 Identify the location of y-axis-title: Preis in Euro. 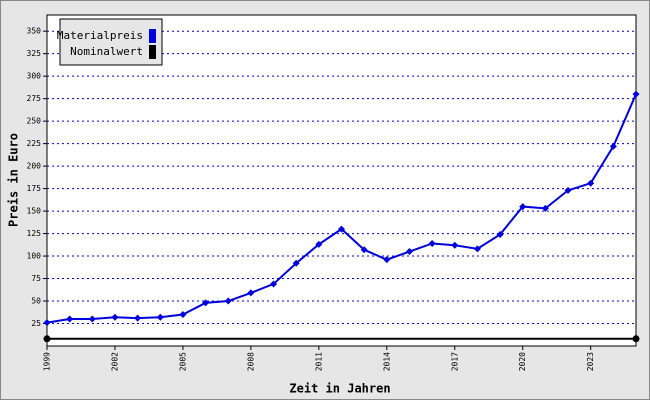
(14, 180).